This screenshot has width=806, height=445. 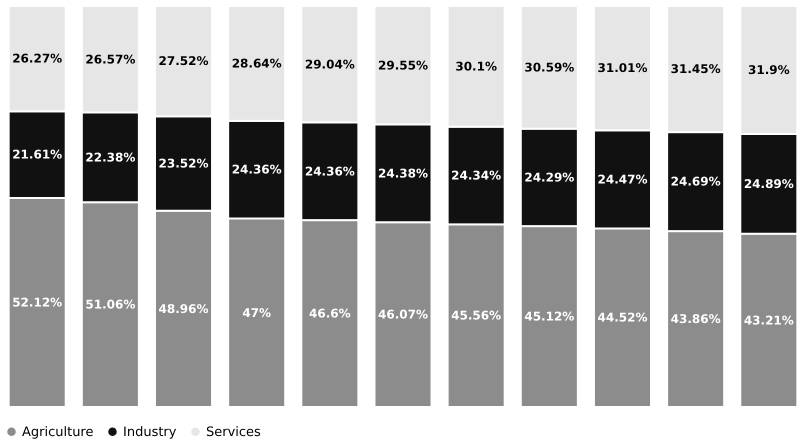 I want to click on data-label: 43.21%, so click(x=769, y=320).